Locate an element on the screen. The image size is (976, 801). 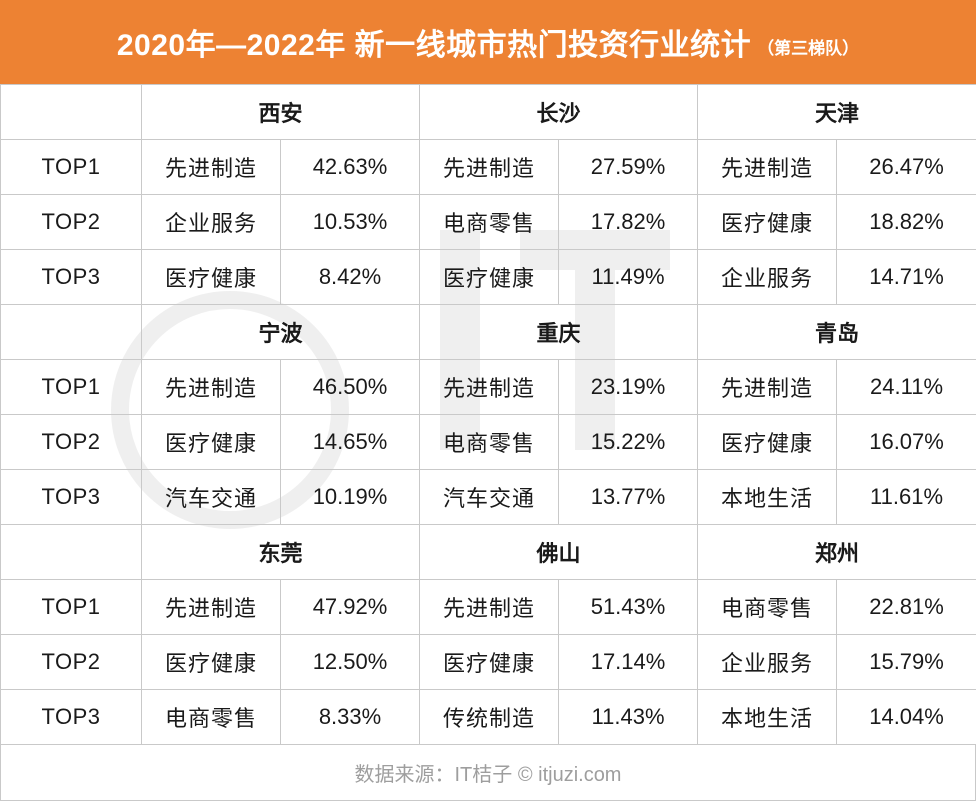
industry-share: 10.19% is located at coordinates (350, 497).